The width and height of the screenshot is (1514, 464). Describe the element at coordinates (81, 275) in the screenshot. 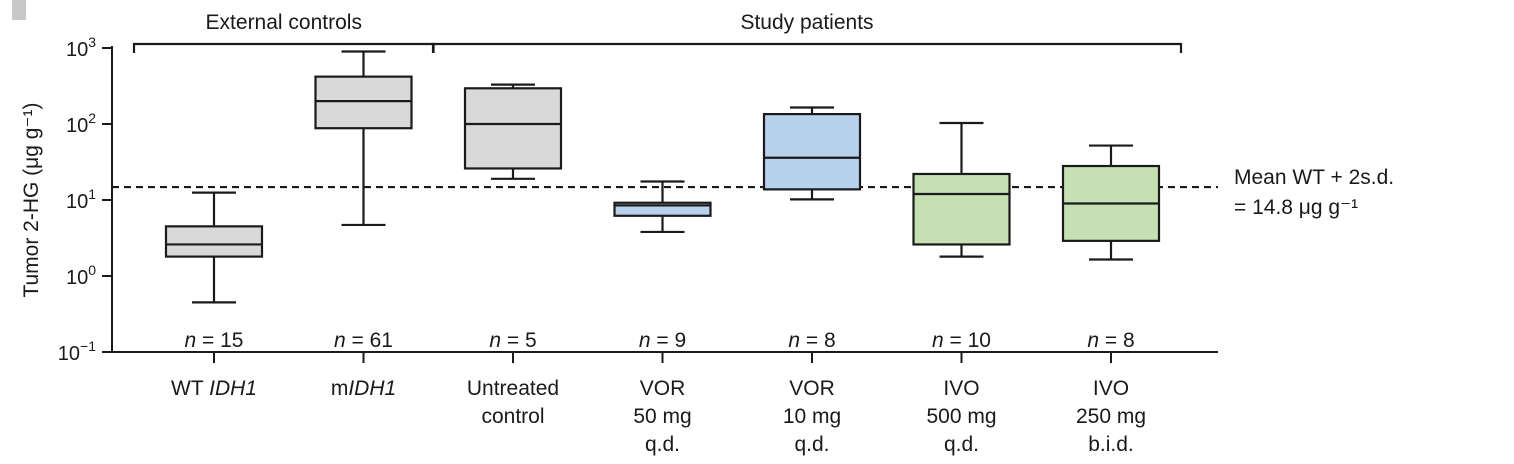

I see `y-tick-label: 10⁰` at that location.